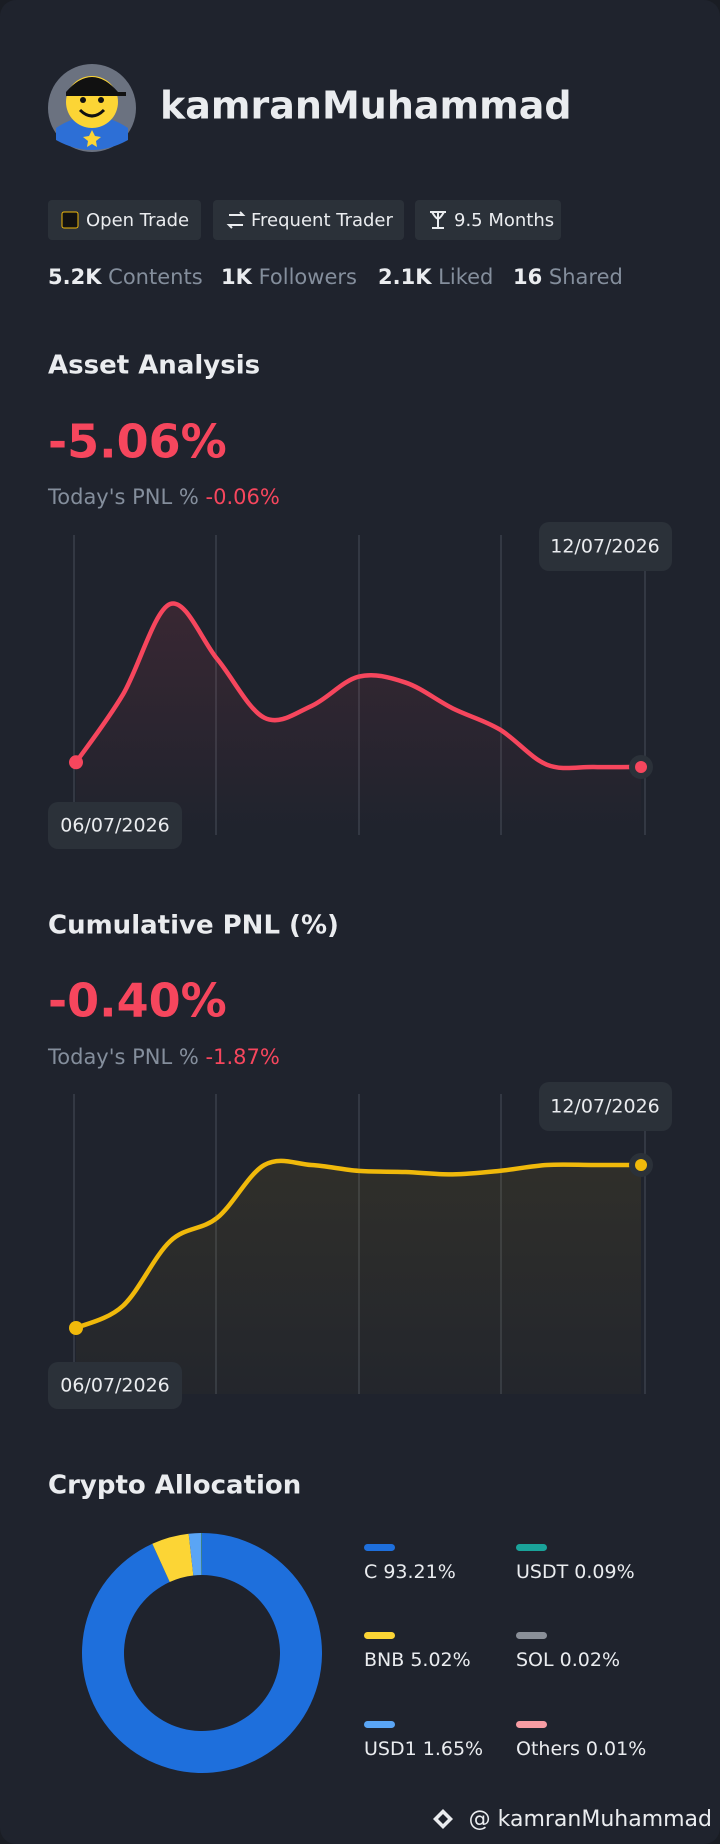  What do you see at coordinates (390, 1749) in the screenshot?
I see `legend-name: USD1` at bounding box center [390, 1749].